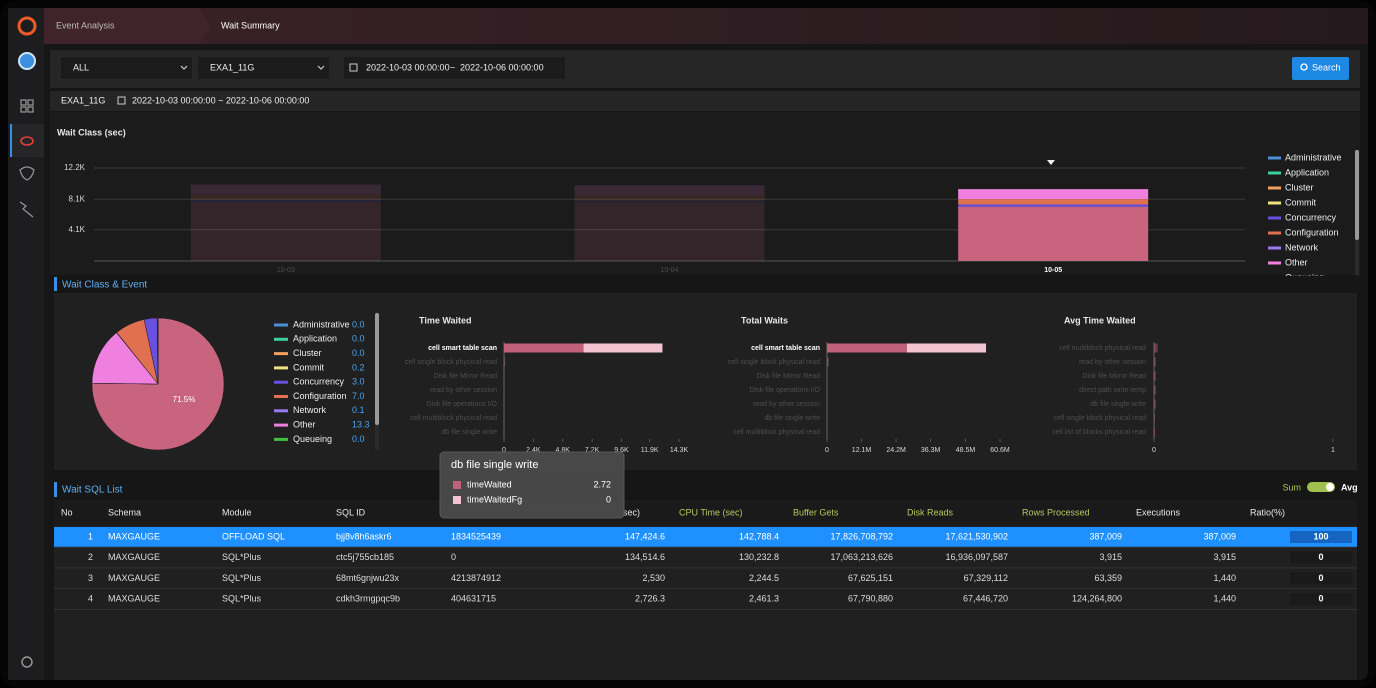 This screenshot has height=688, width=1376. I want to click on category-label: Disk file operations I/O, so click(785, 390).